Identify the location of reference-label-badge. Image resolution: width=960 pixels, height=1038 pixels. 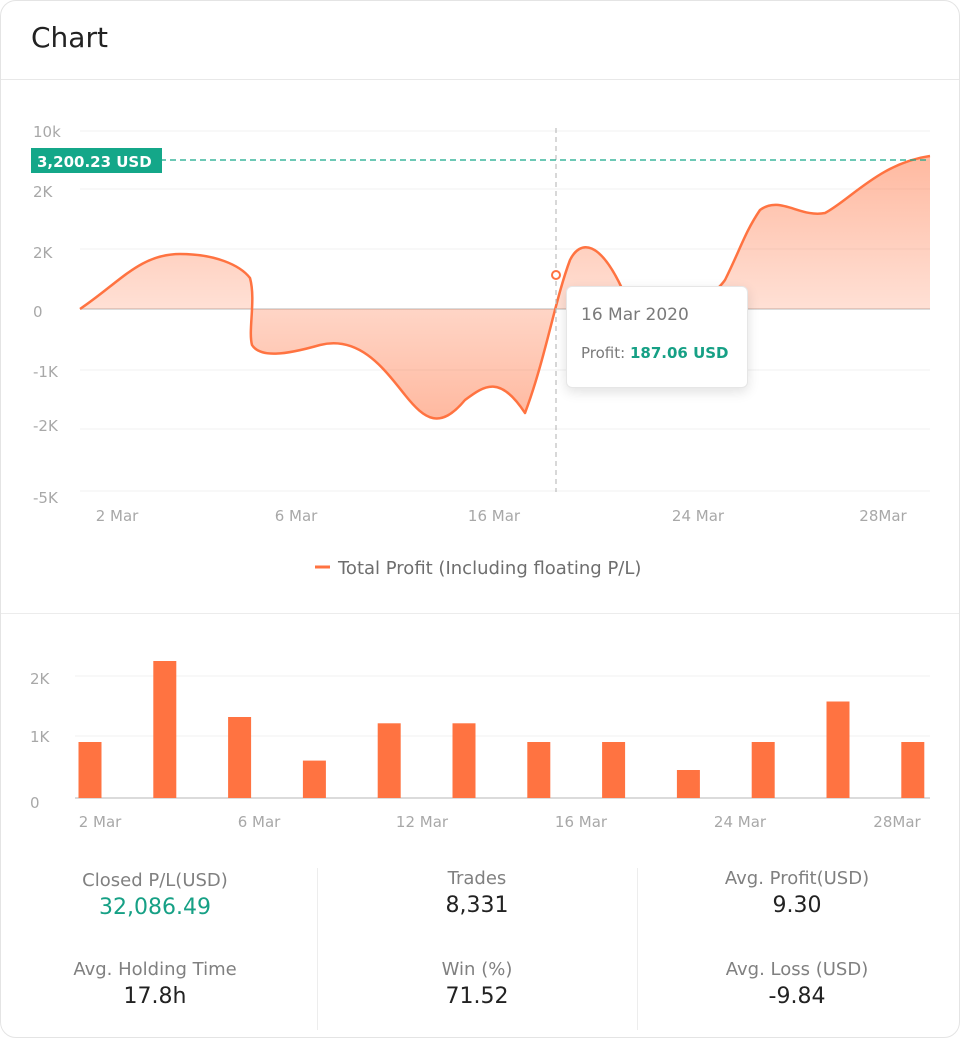
(96, 160).